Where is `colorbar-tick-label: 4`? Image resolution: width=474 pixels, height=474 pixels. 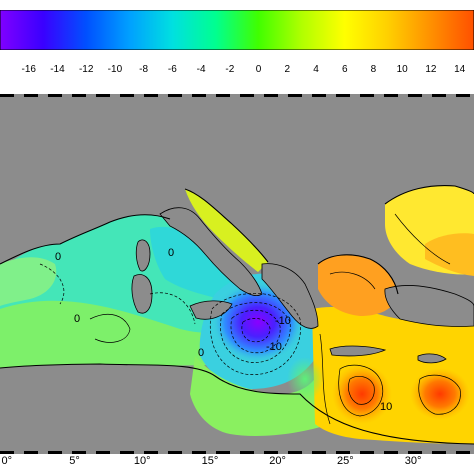 colorbar-tick-label: 4 is located at coordinates (316, 69).